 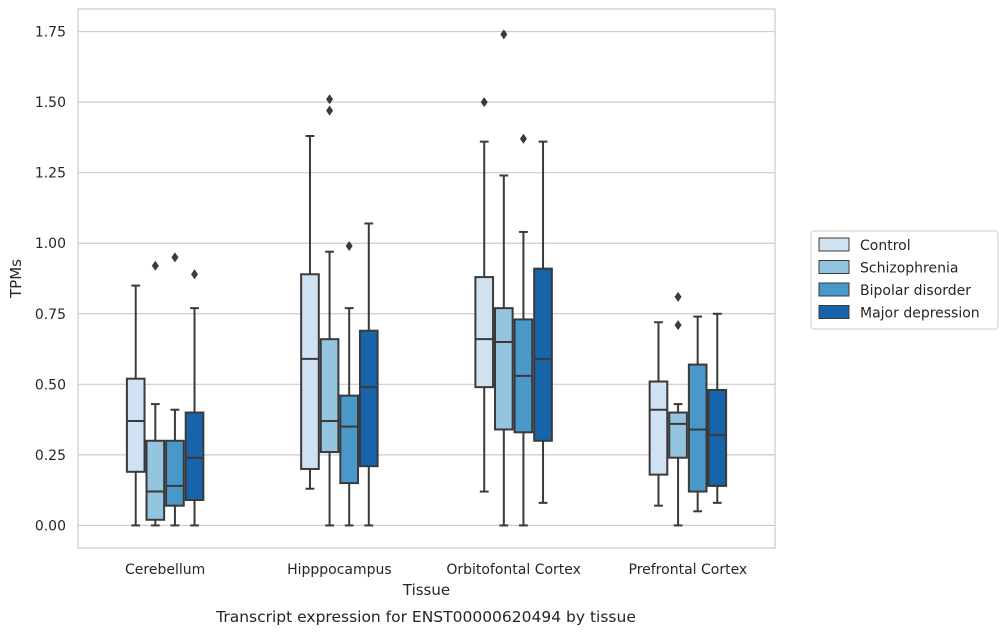 I want to click on legend-label: Control, so click(x=885, y=246).